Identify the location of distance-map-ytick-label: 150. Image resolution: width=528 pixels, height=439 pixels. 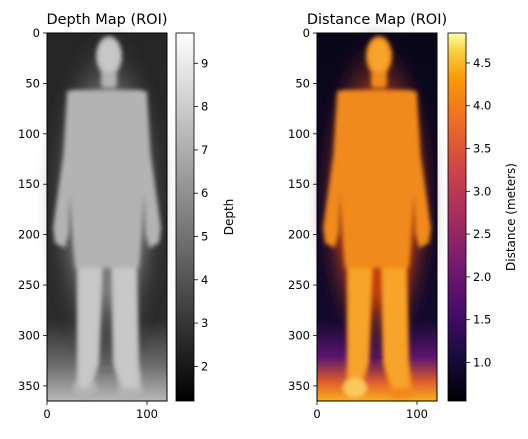
(299, 184).